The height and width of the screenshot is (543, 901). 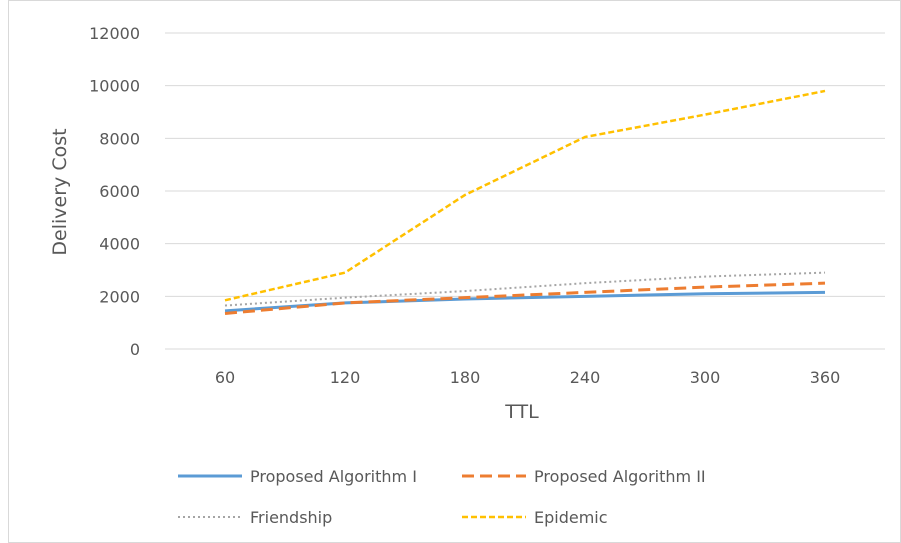 I want to click on x-tick-label: 300, so click(x=705, y=377).